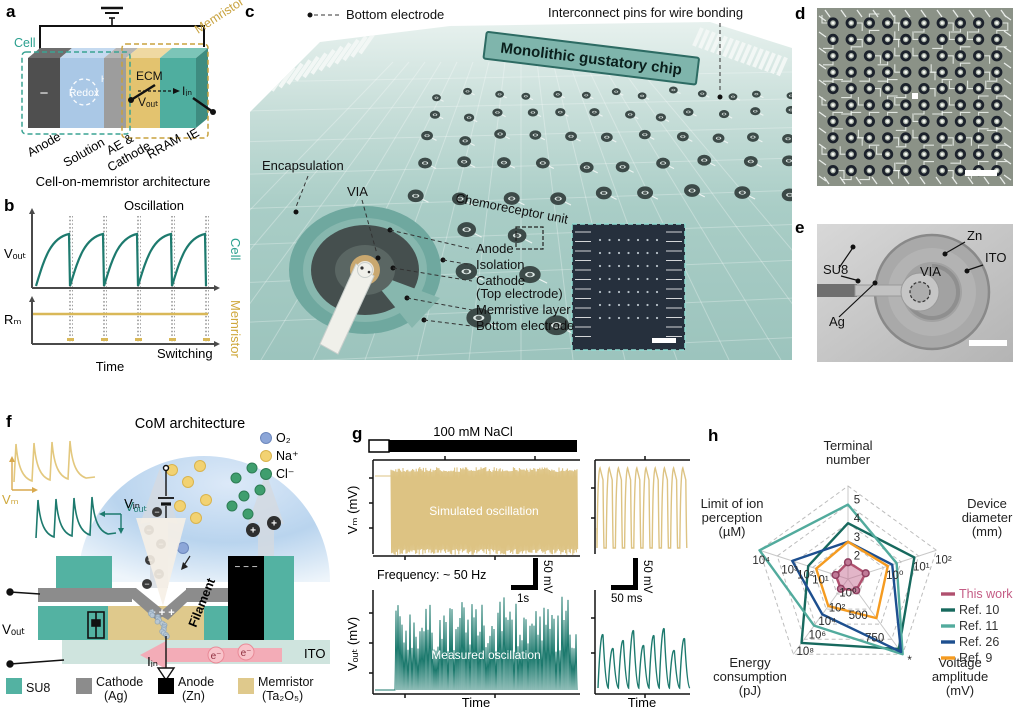  I want to click on via-label: VIA, so click(930, 271).